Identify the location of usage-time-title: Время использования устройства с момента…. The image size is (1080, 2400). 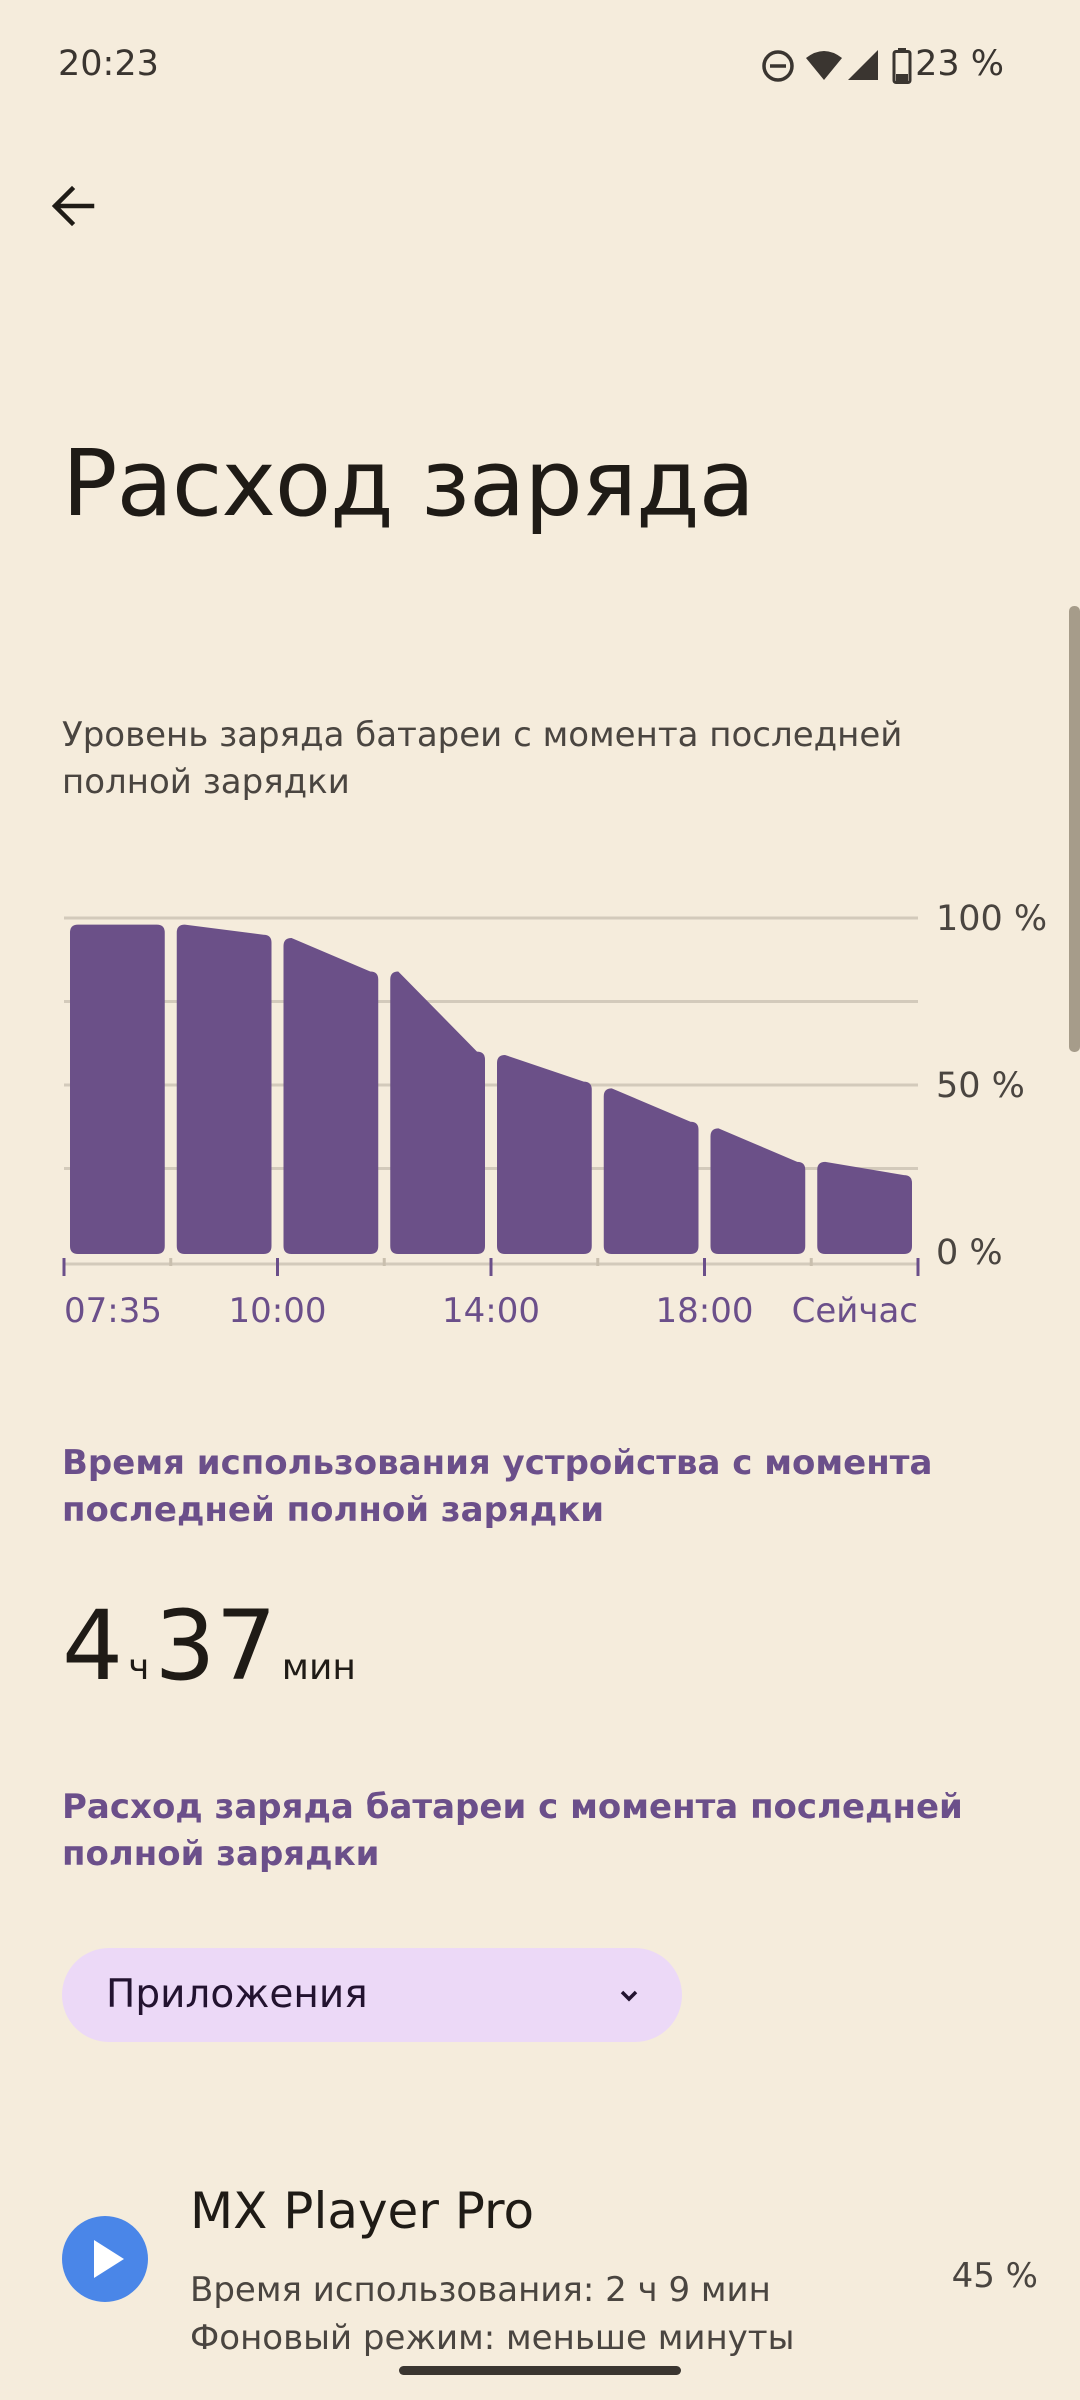
(497, 1486).